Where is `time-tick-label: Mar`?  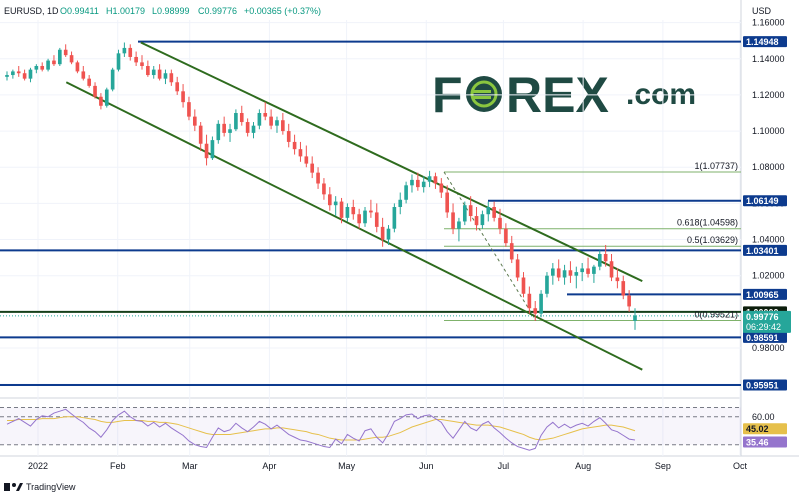 time-tick-label: Mar is located at coordinates (190, 466).